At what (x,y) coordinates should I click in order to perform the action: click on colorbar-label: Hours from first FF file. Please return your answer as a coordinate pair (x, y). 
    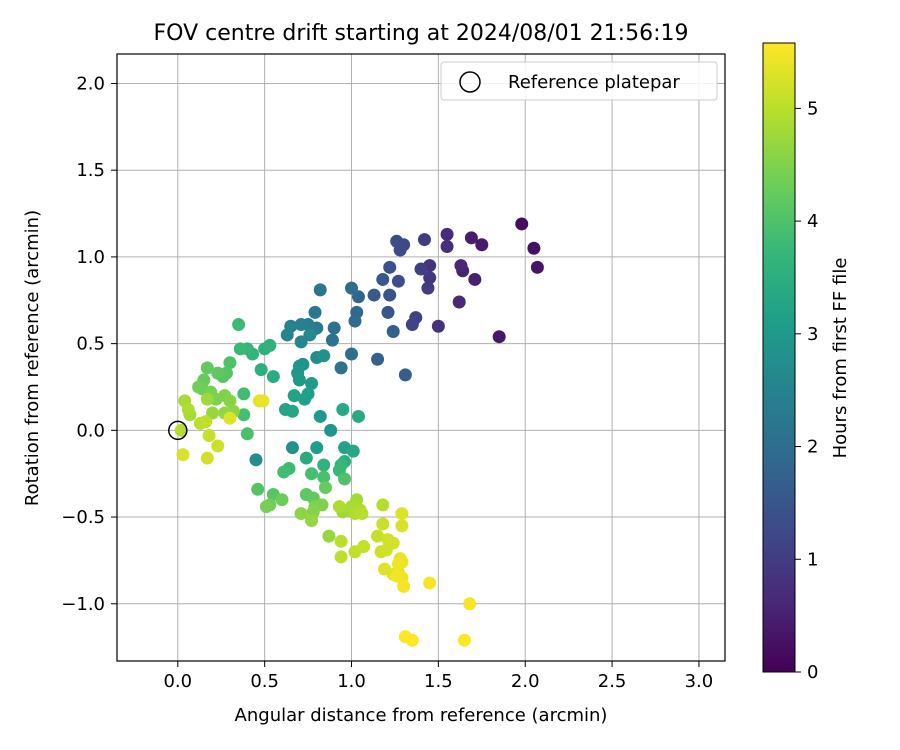
    Looking at the image, I should click on (840, 358).